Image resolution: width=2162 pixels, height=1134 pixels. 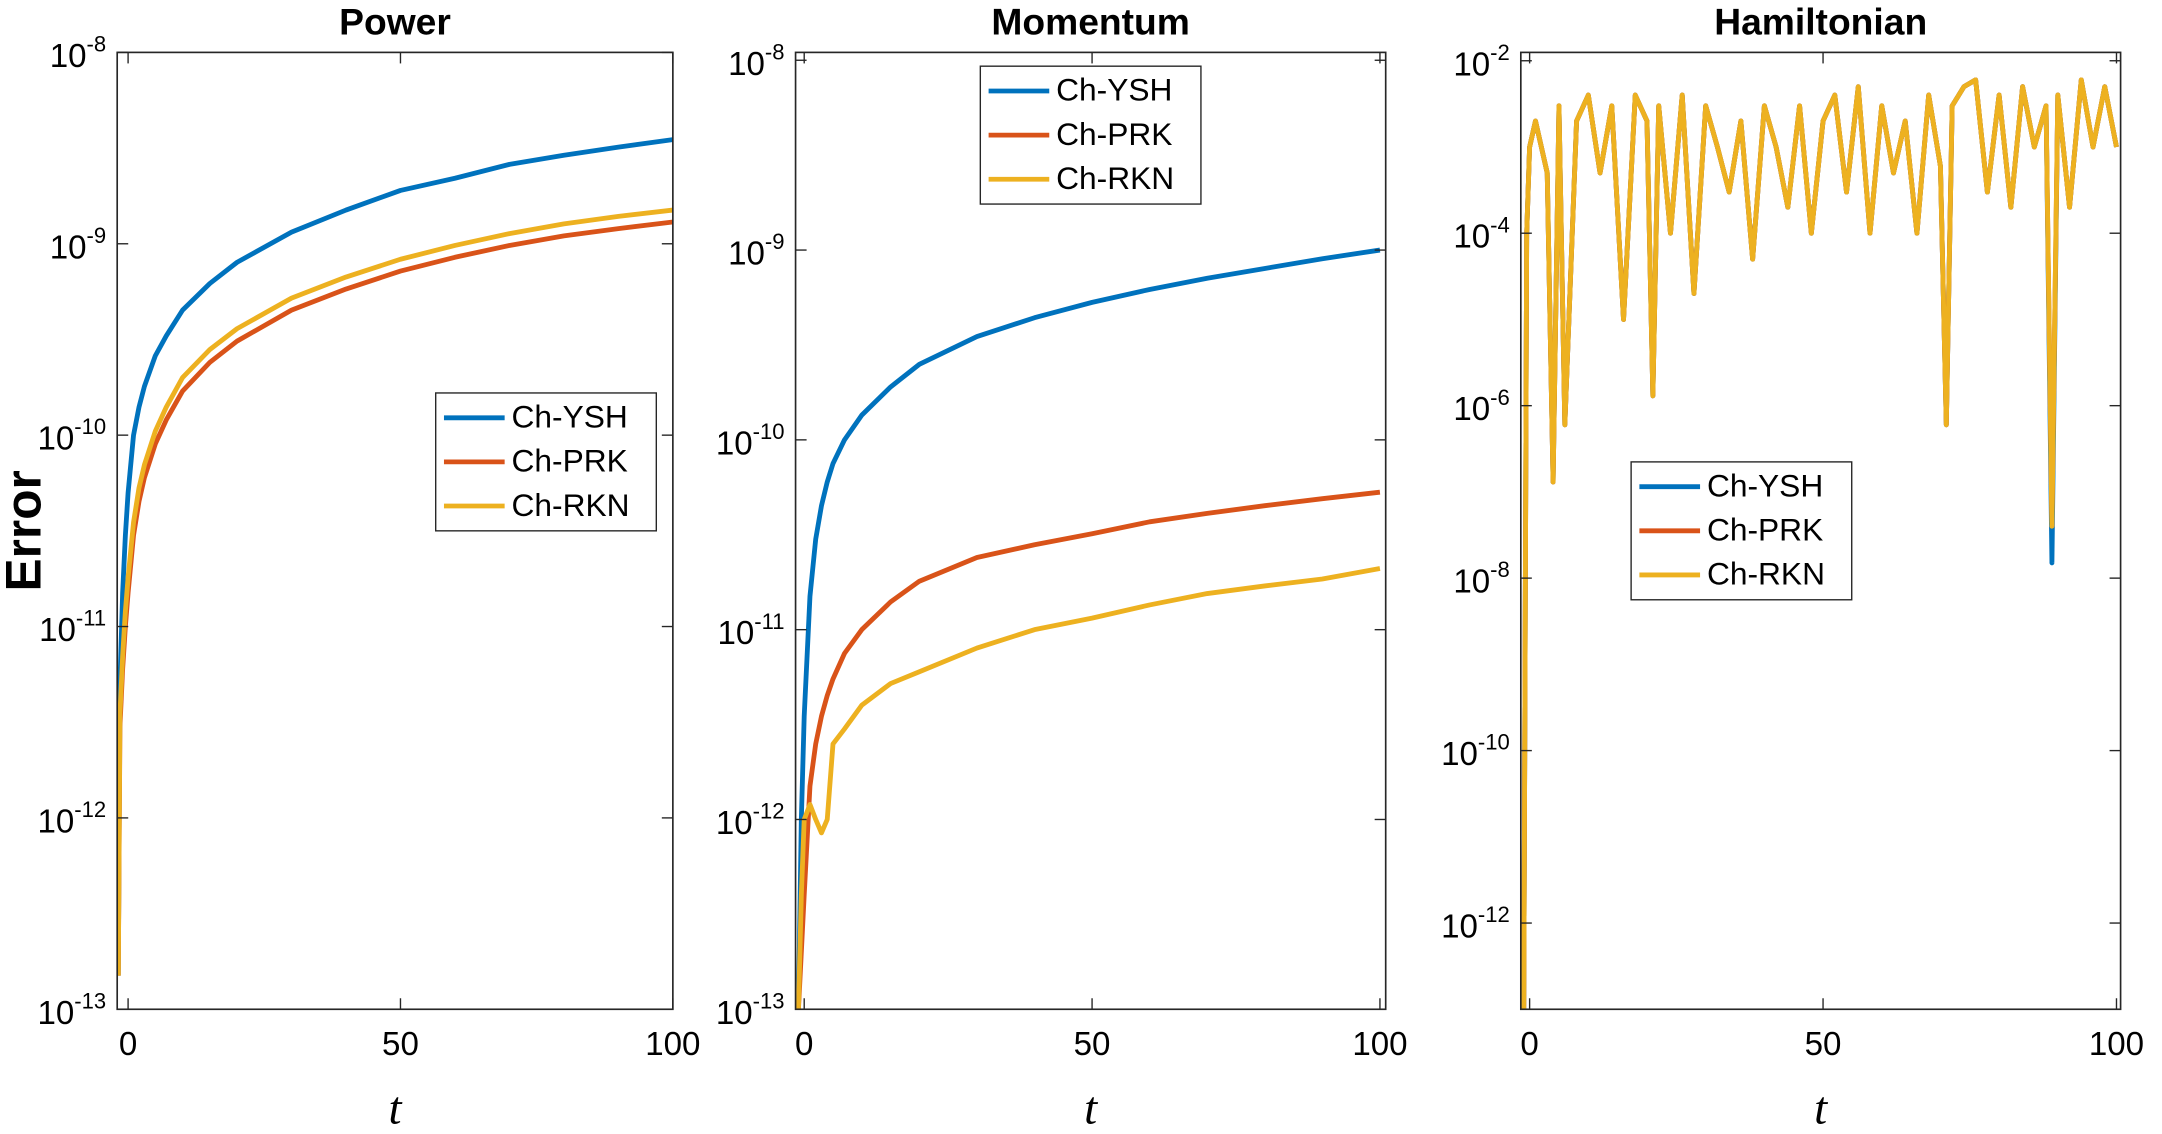 What do you see at coordinates (1090, 22) in the screenshot?
I see `chart-title: Momentum` at bounding box center [1090, 22].